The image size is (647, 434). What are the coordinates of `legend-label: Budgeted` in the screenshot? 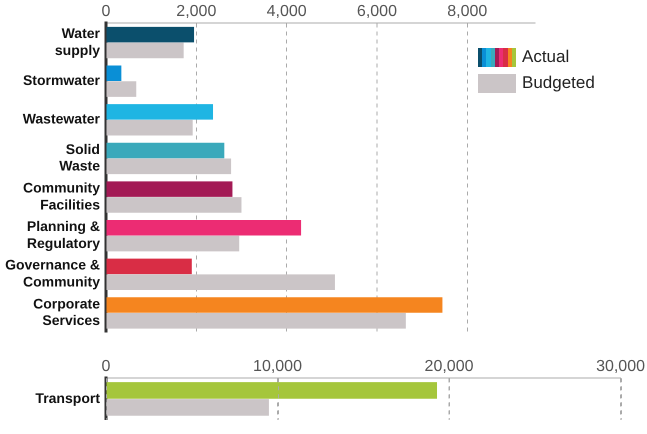 It's located at (558, 83).